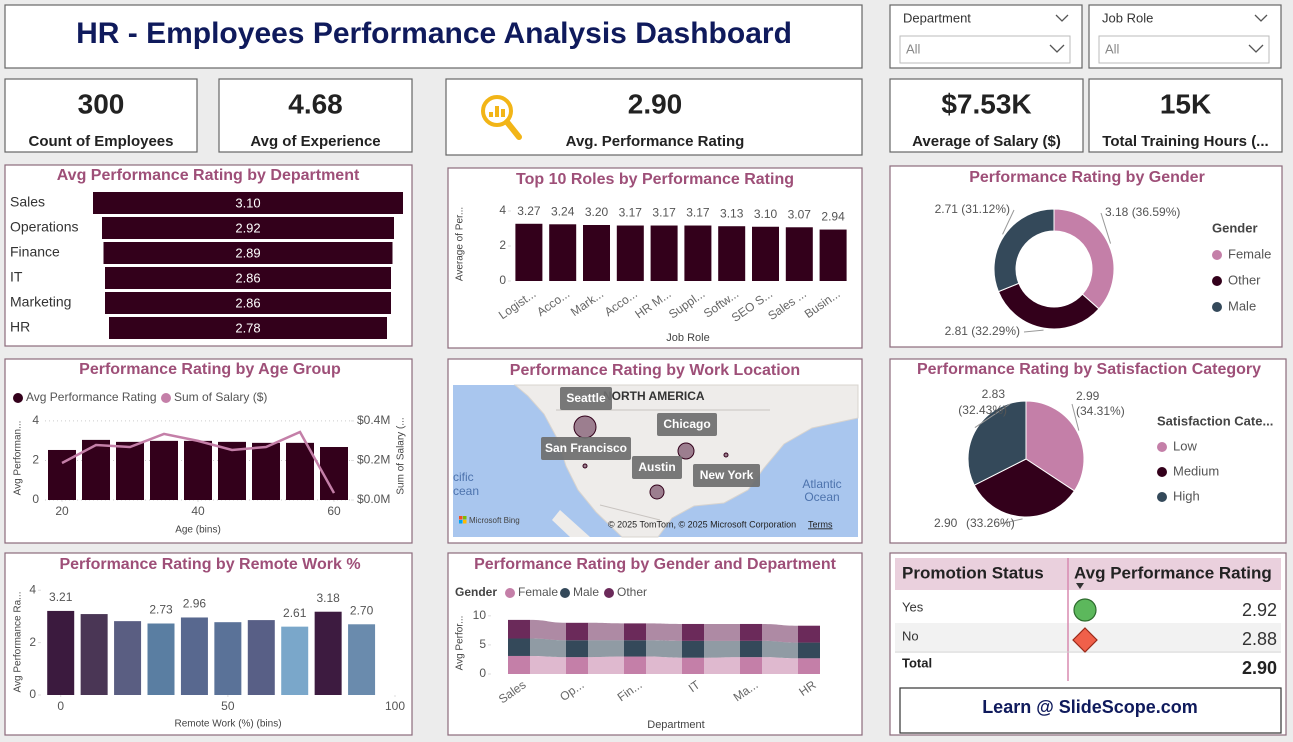 Image resolution: width=1293 pixels, height=742 pixels. What do you see at coordinates (476, 592) in the screenshot?
I see `legend-title: Gender` at bounding box center [476, 592].